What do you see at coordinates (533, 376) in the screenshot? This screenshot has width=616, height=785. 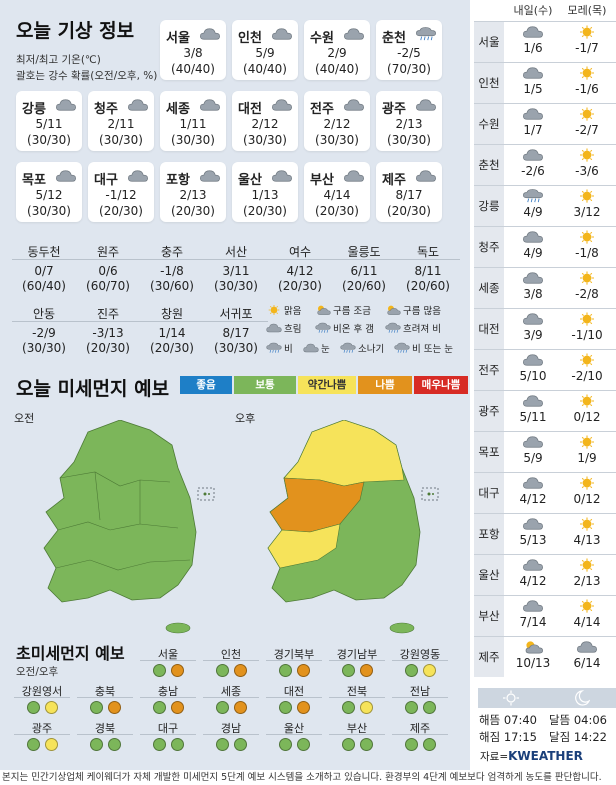 I see `forecast-tomorrow-temp: 5/10` at bounding box center [533, 376].